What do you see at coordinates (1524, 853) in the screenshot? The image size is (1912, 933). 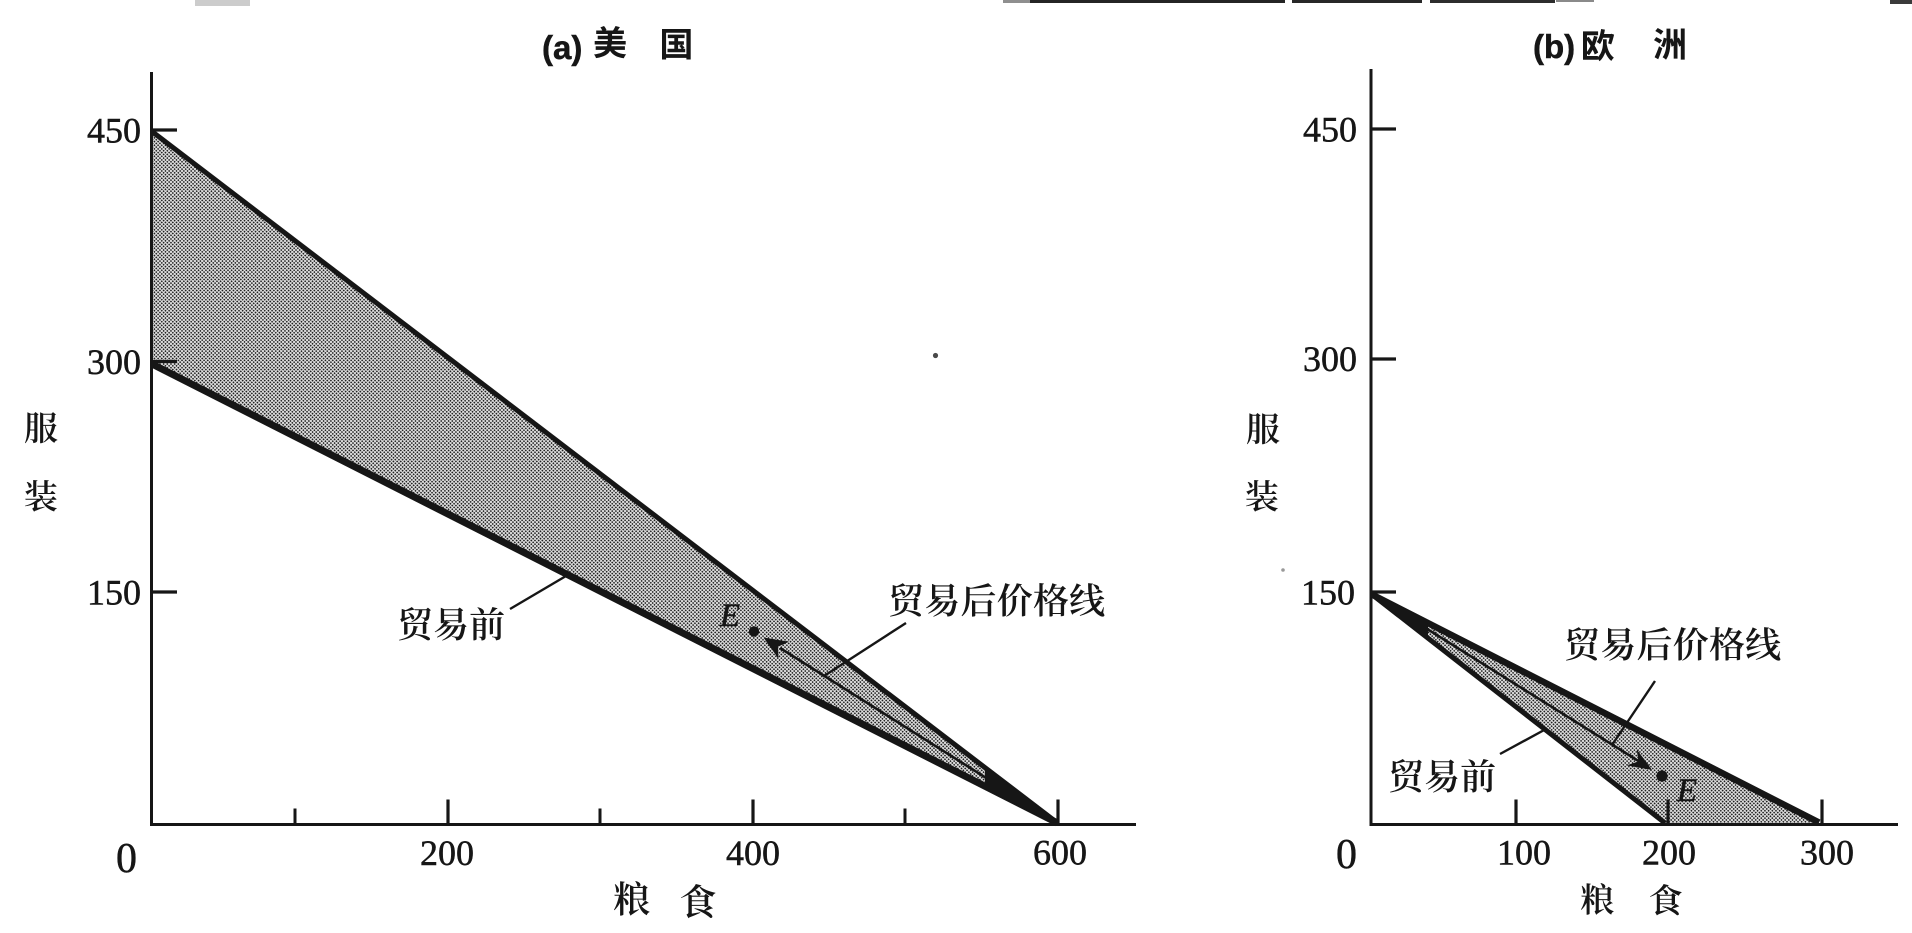 I see `svg-text: 100` at bounding box center [1524, 853].